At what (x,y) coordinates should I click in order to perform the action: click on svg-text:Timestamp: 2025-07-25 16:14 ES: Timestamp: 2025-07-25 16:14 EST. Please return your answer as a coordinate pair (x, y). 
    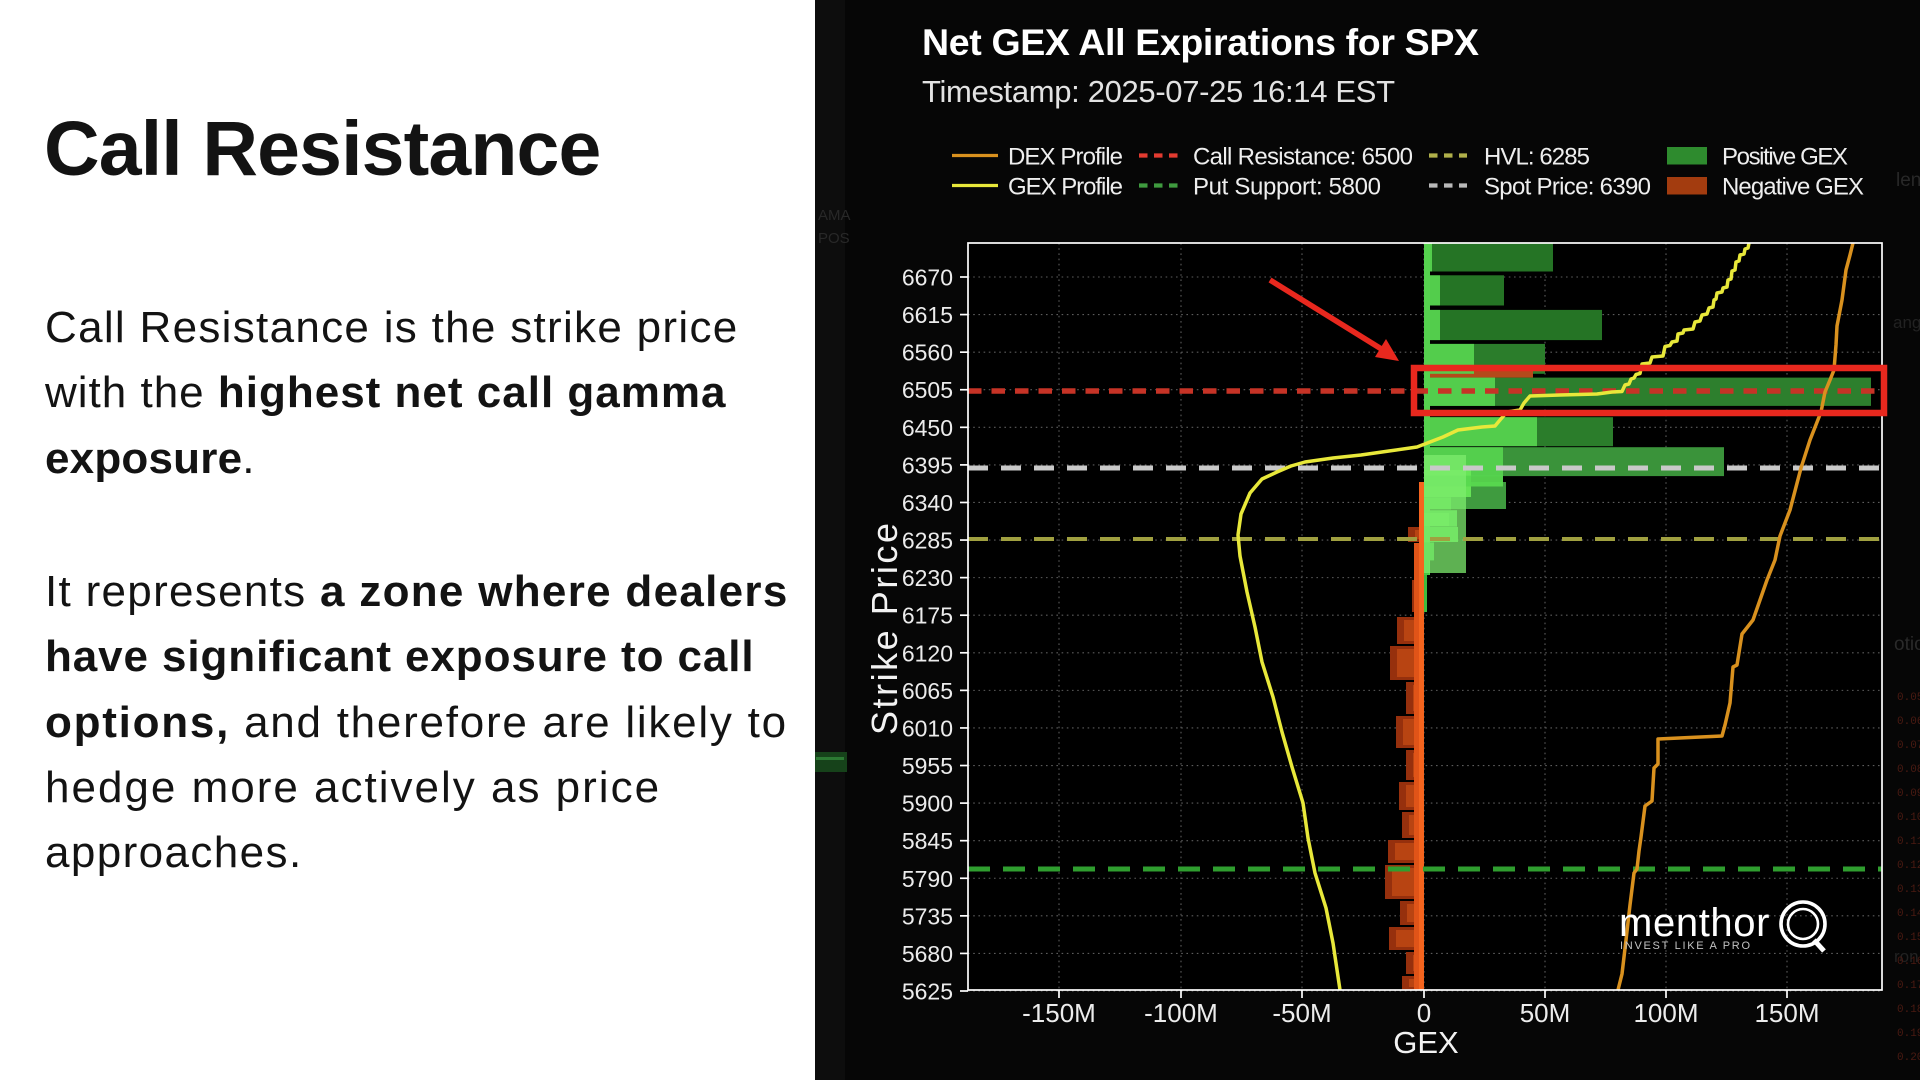
    Looking at the image, I should click on (1158, 91).